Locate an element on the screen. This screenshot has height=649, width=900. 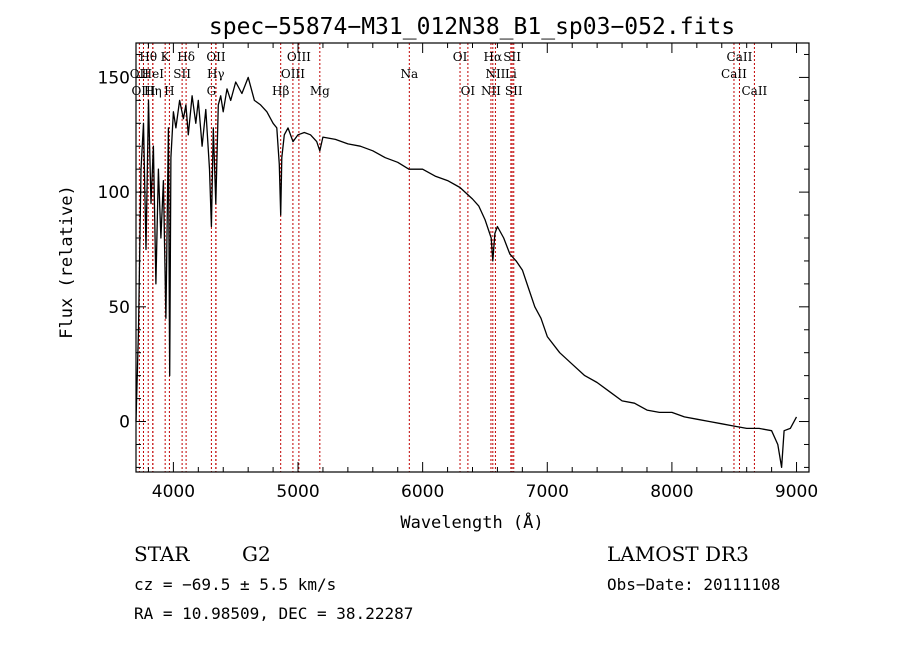
y-tick-label-3: 150 is located at coordinates (114, 78).